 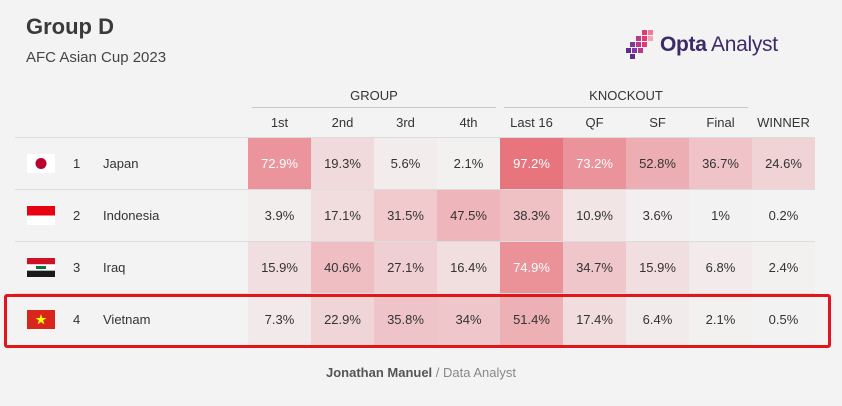 I want to click on probability-cell: 19.3%, so click(x=342, y=163).